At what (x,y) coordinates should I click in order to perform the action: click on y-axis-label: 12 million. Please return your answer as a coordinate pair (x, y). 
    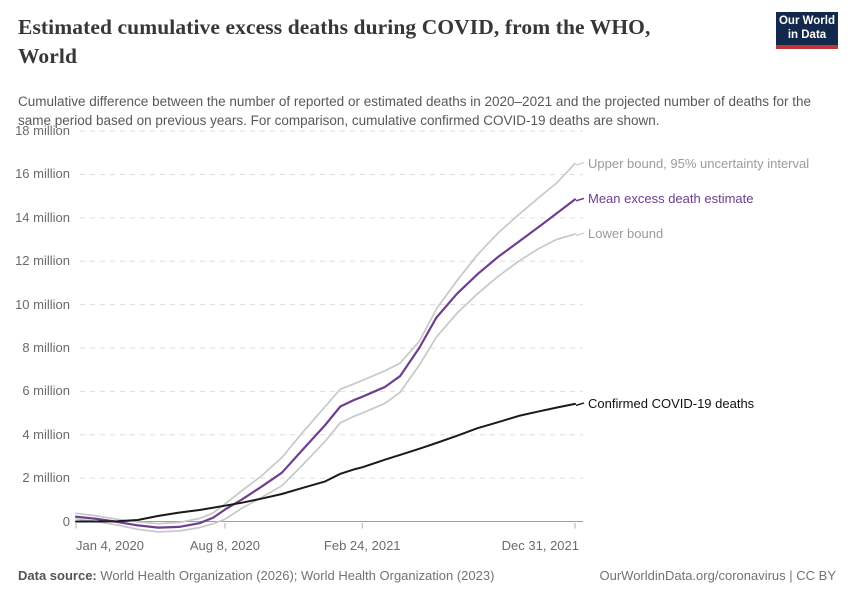
    Looking at the image, I should click on (42, 261).